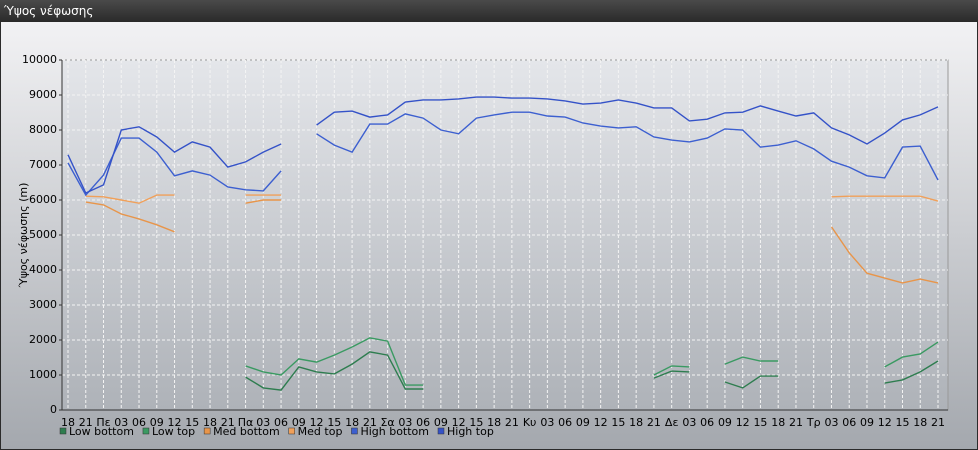  Describe the element at coordinates (43, 234) in the screenshot. I see `y-tick-label: 5000` at that location.